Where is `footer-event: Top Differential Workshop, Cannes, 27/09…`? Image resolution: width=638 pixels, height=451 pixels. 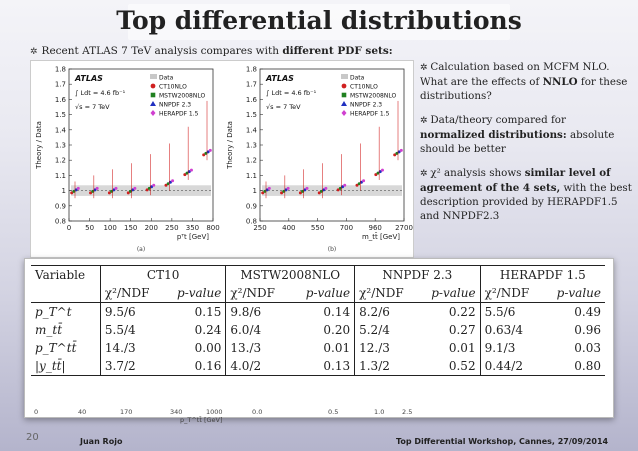
footer-event: Top Differential Workshop, Cannes, 27/09… is located at coordinates (502, 441).